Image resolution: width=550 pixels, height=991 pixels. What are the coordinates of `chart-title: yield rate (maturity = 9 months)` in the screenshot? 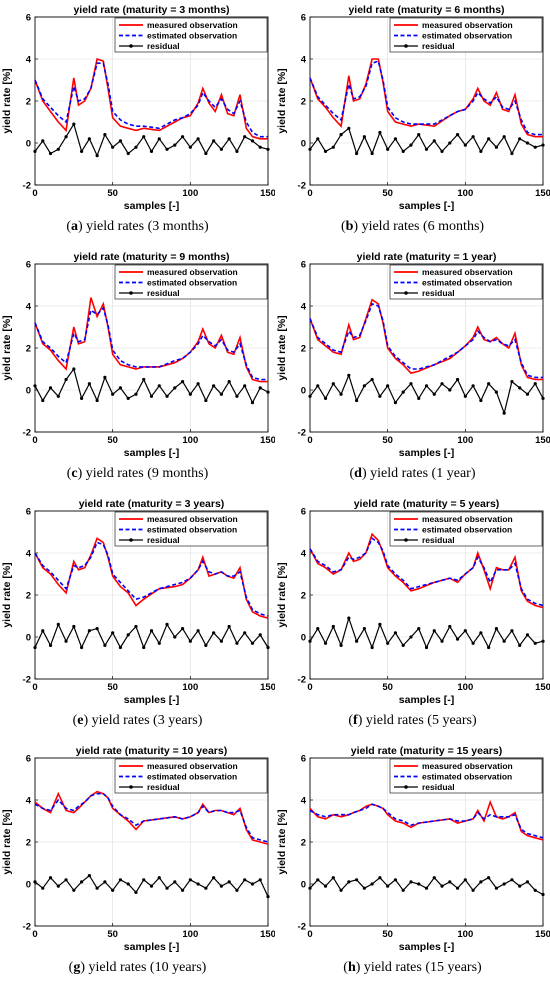 It's located at (151, 257).